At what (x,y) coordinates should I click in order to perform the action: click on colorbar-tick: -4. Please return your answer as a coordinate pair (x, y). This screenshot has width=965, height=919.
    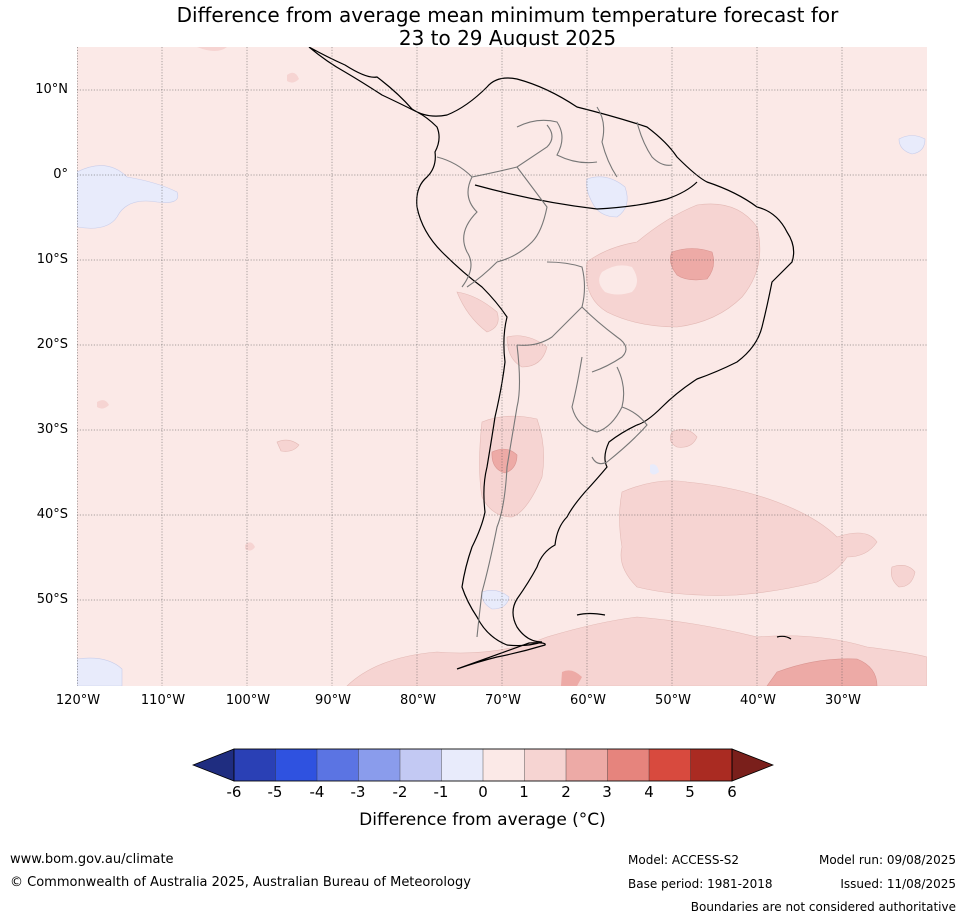
    Looking at the image, I should click on (317, 792).